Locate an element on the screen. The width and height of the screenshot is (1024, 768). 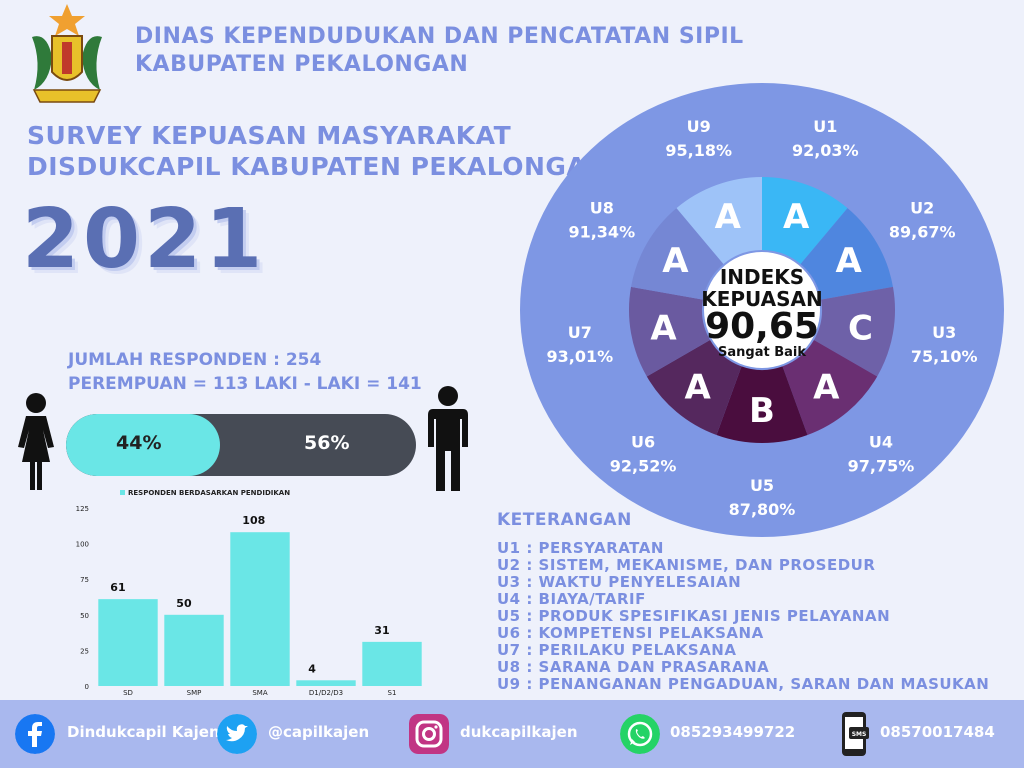
legend-item: U6 : KOMPETENSI PELAKSANA is located at coordinates (630, 633).